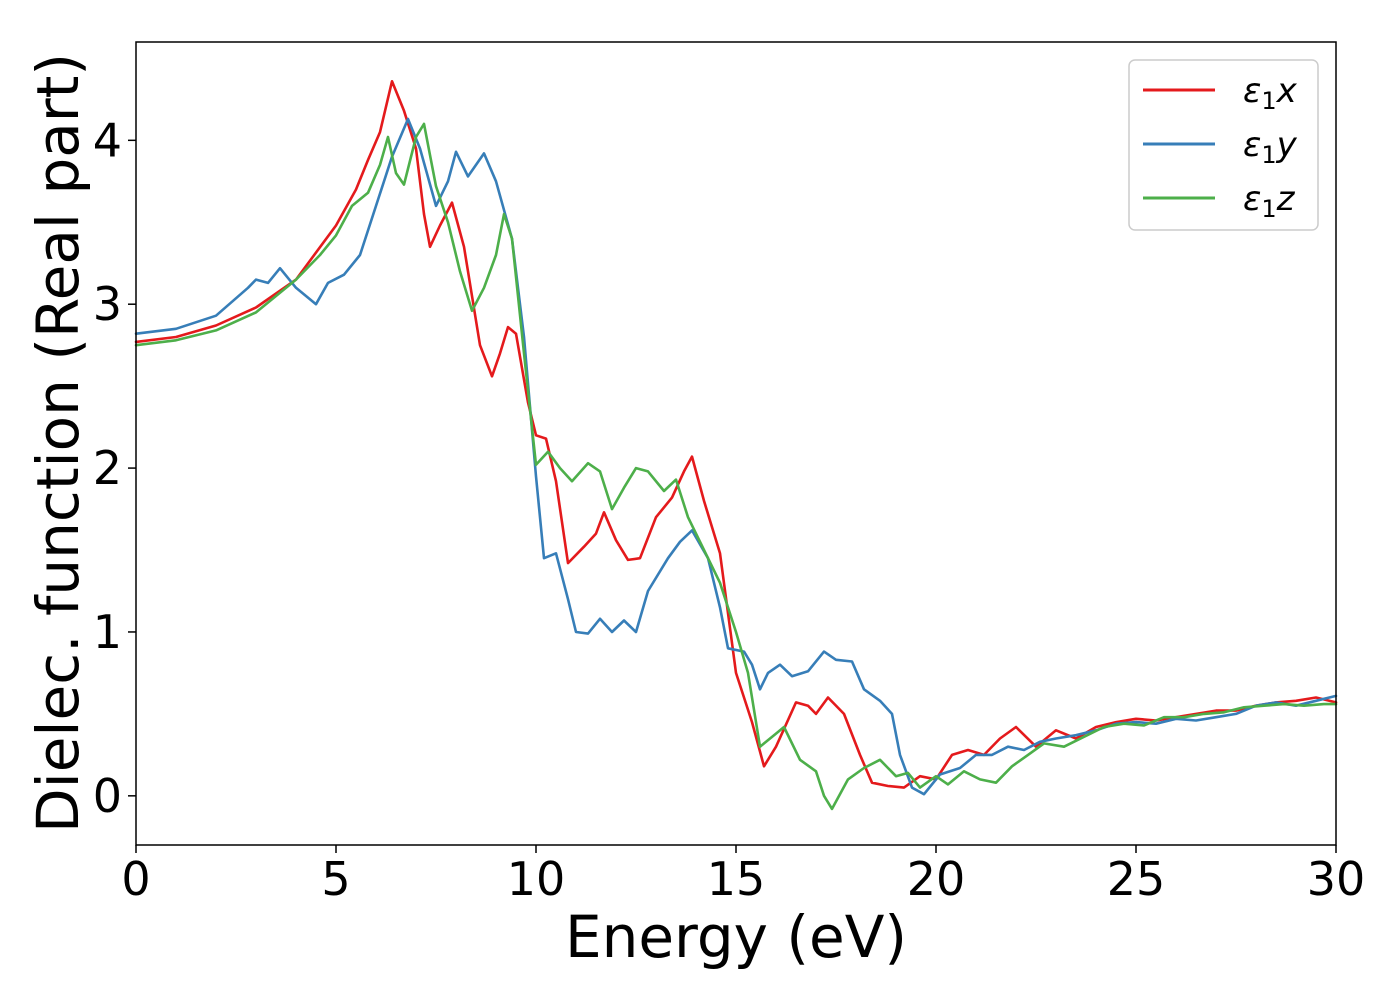 This screenshot has height=1005, width=1400. What do you see at coordinates (107, 140) in the screenshot?
I see `y-tick-label: 4` at bounding box center [107, 140].